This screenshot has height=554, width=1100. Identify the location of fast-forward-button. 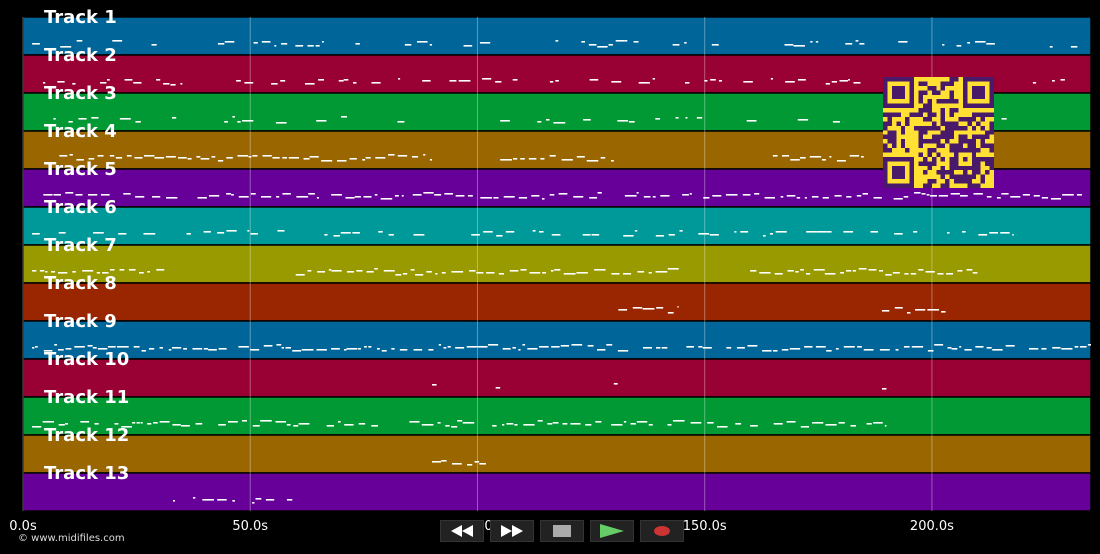
(512, 531).